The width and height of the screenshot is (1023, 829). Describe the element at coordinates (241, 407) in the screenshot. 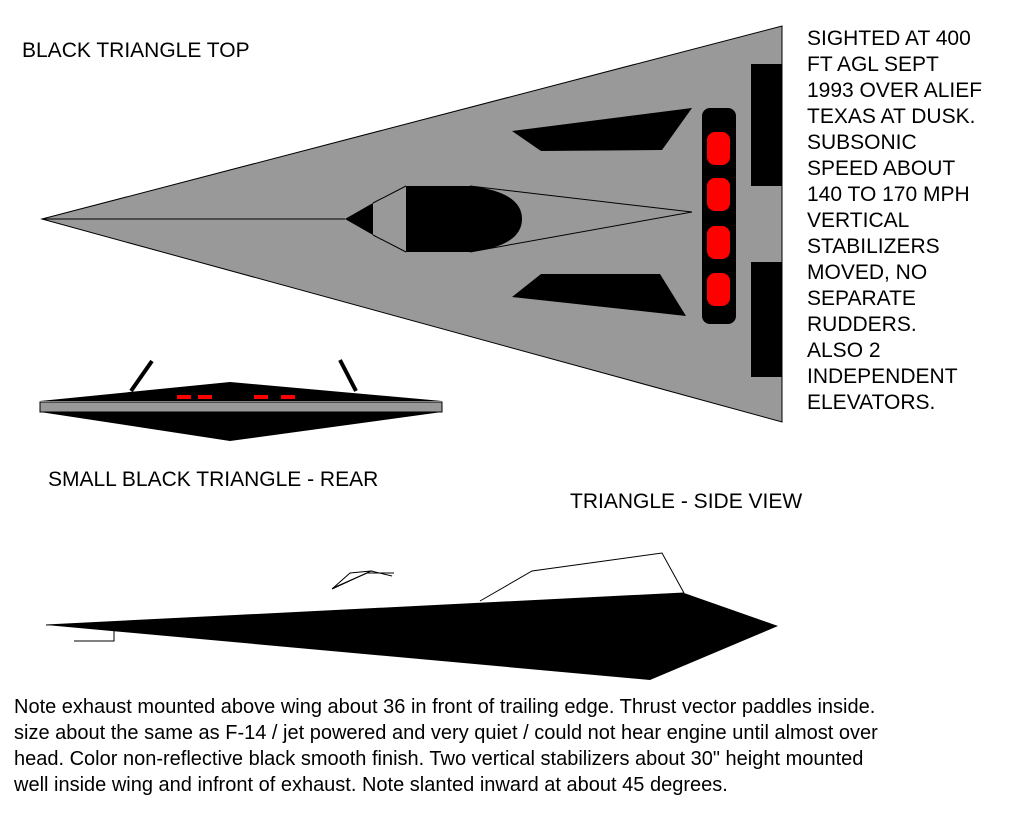

I see `rear-wing-band` at that location.